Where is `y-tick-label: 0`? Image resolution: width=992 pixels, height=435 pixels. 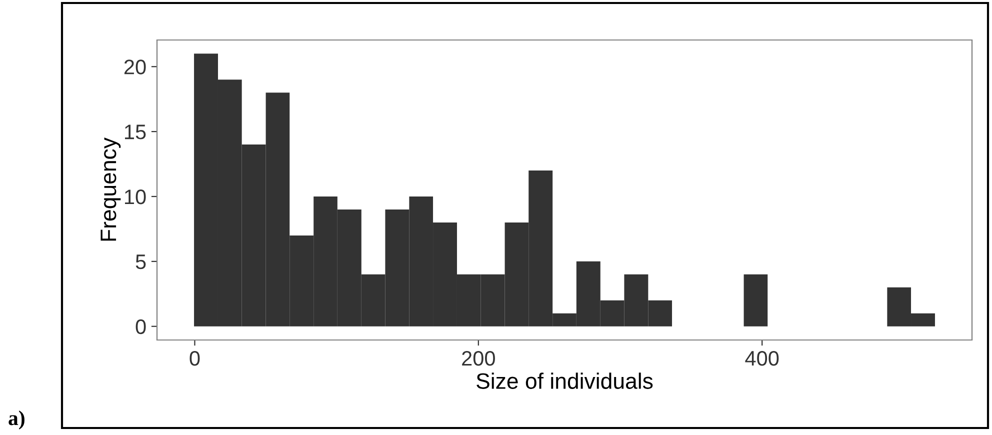
y-tick-label: 0 is located at coordinates (141, 326).